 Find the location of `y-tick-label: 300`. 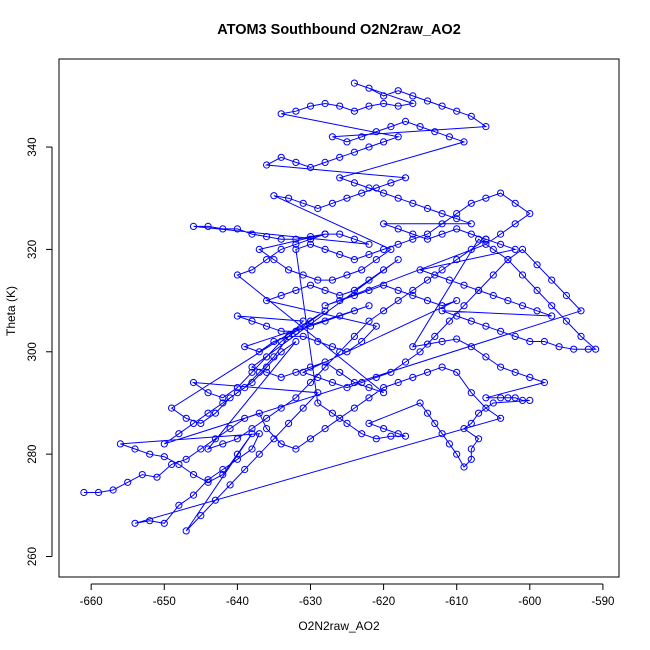

y-tick-label: 300 is located at coordinates (33, 351).